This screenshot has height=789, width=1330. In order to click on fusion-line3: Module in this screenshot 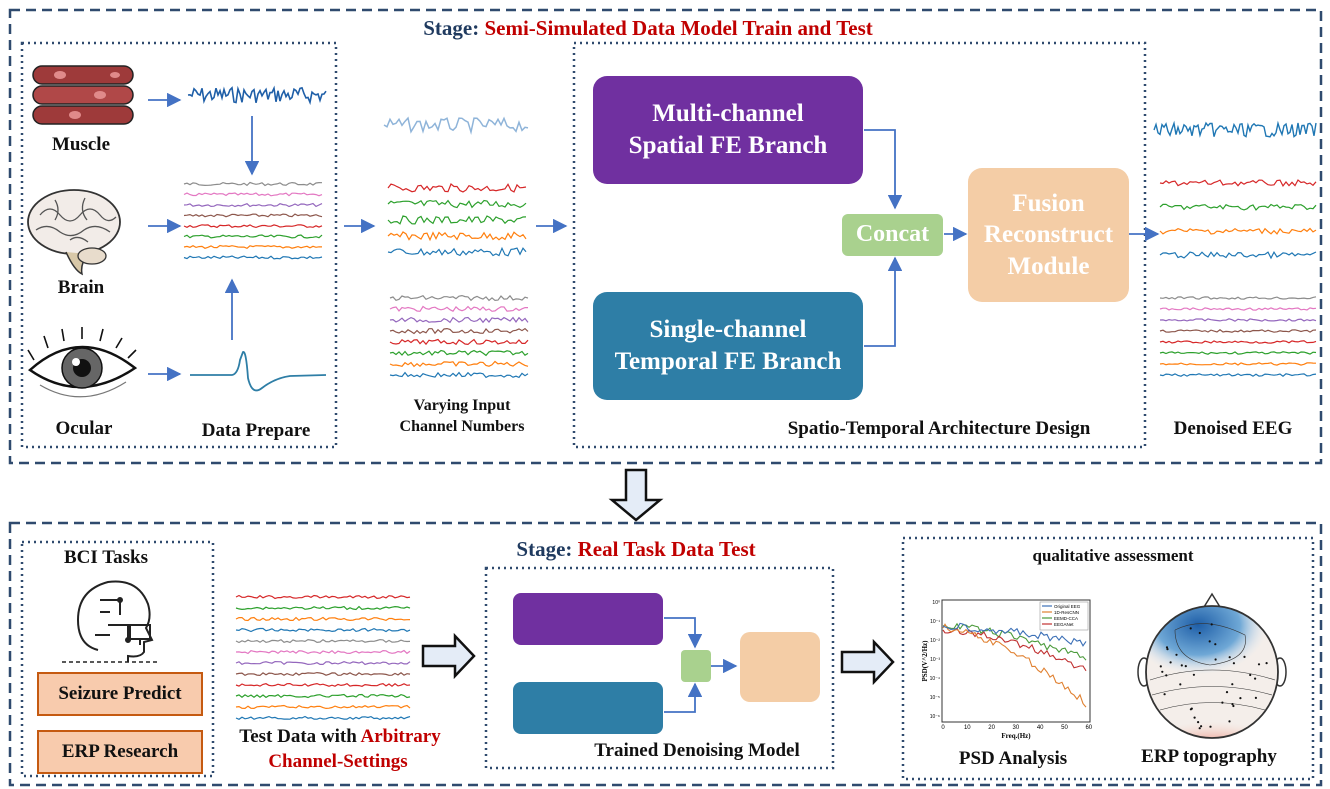, I will do `click(1048, 266)`.